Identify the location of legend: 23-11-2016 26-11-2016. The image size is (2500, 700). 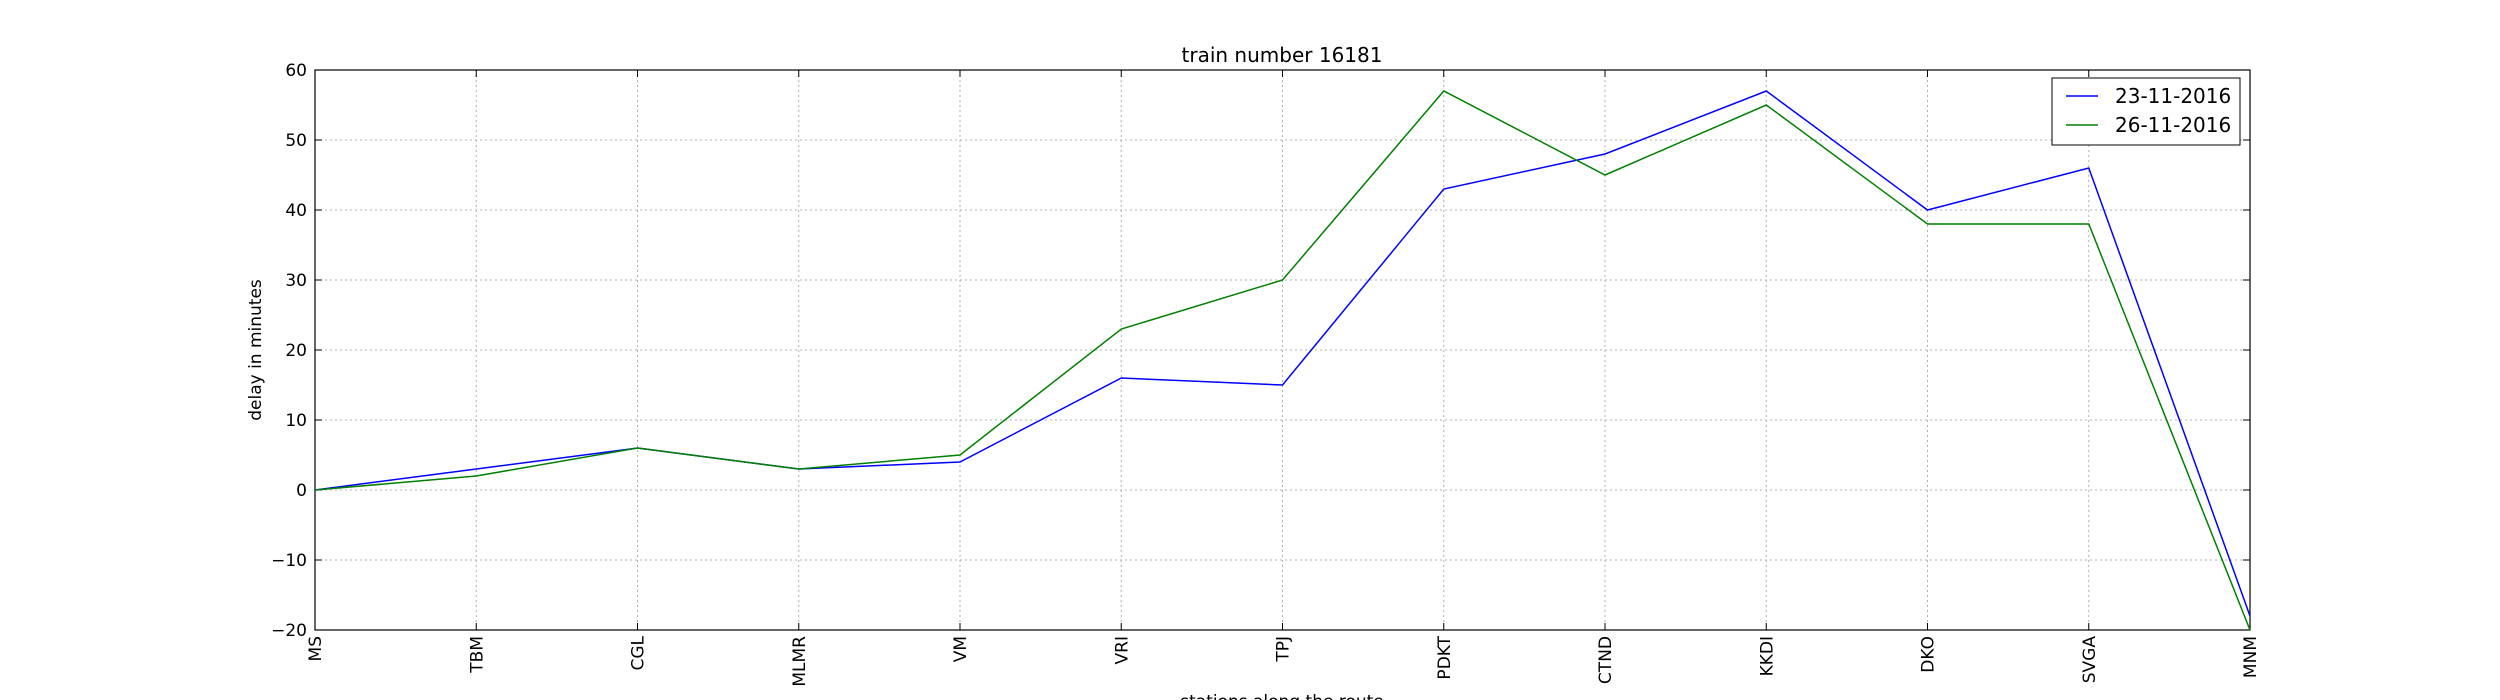
(2146, 111).